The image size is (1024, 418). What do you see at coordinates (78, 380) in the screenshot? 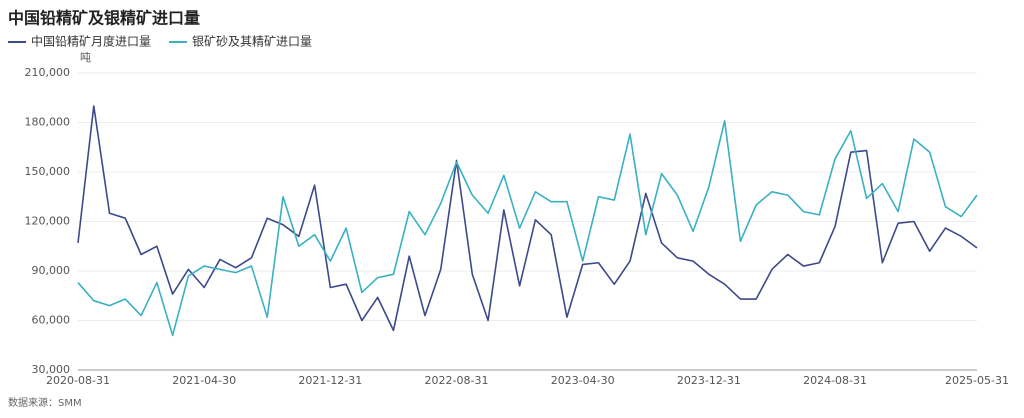
I see `x-tick-label: 2020-08-31` at bounding box center [78, 380].